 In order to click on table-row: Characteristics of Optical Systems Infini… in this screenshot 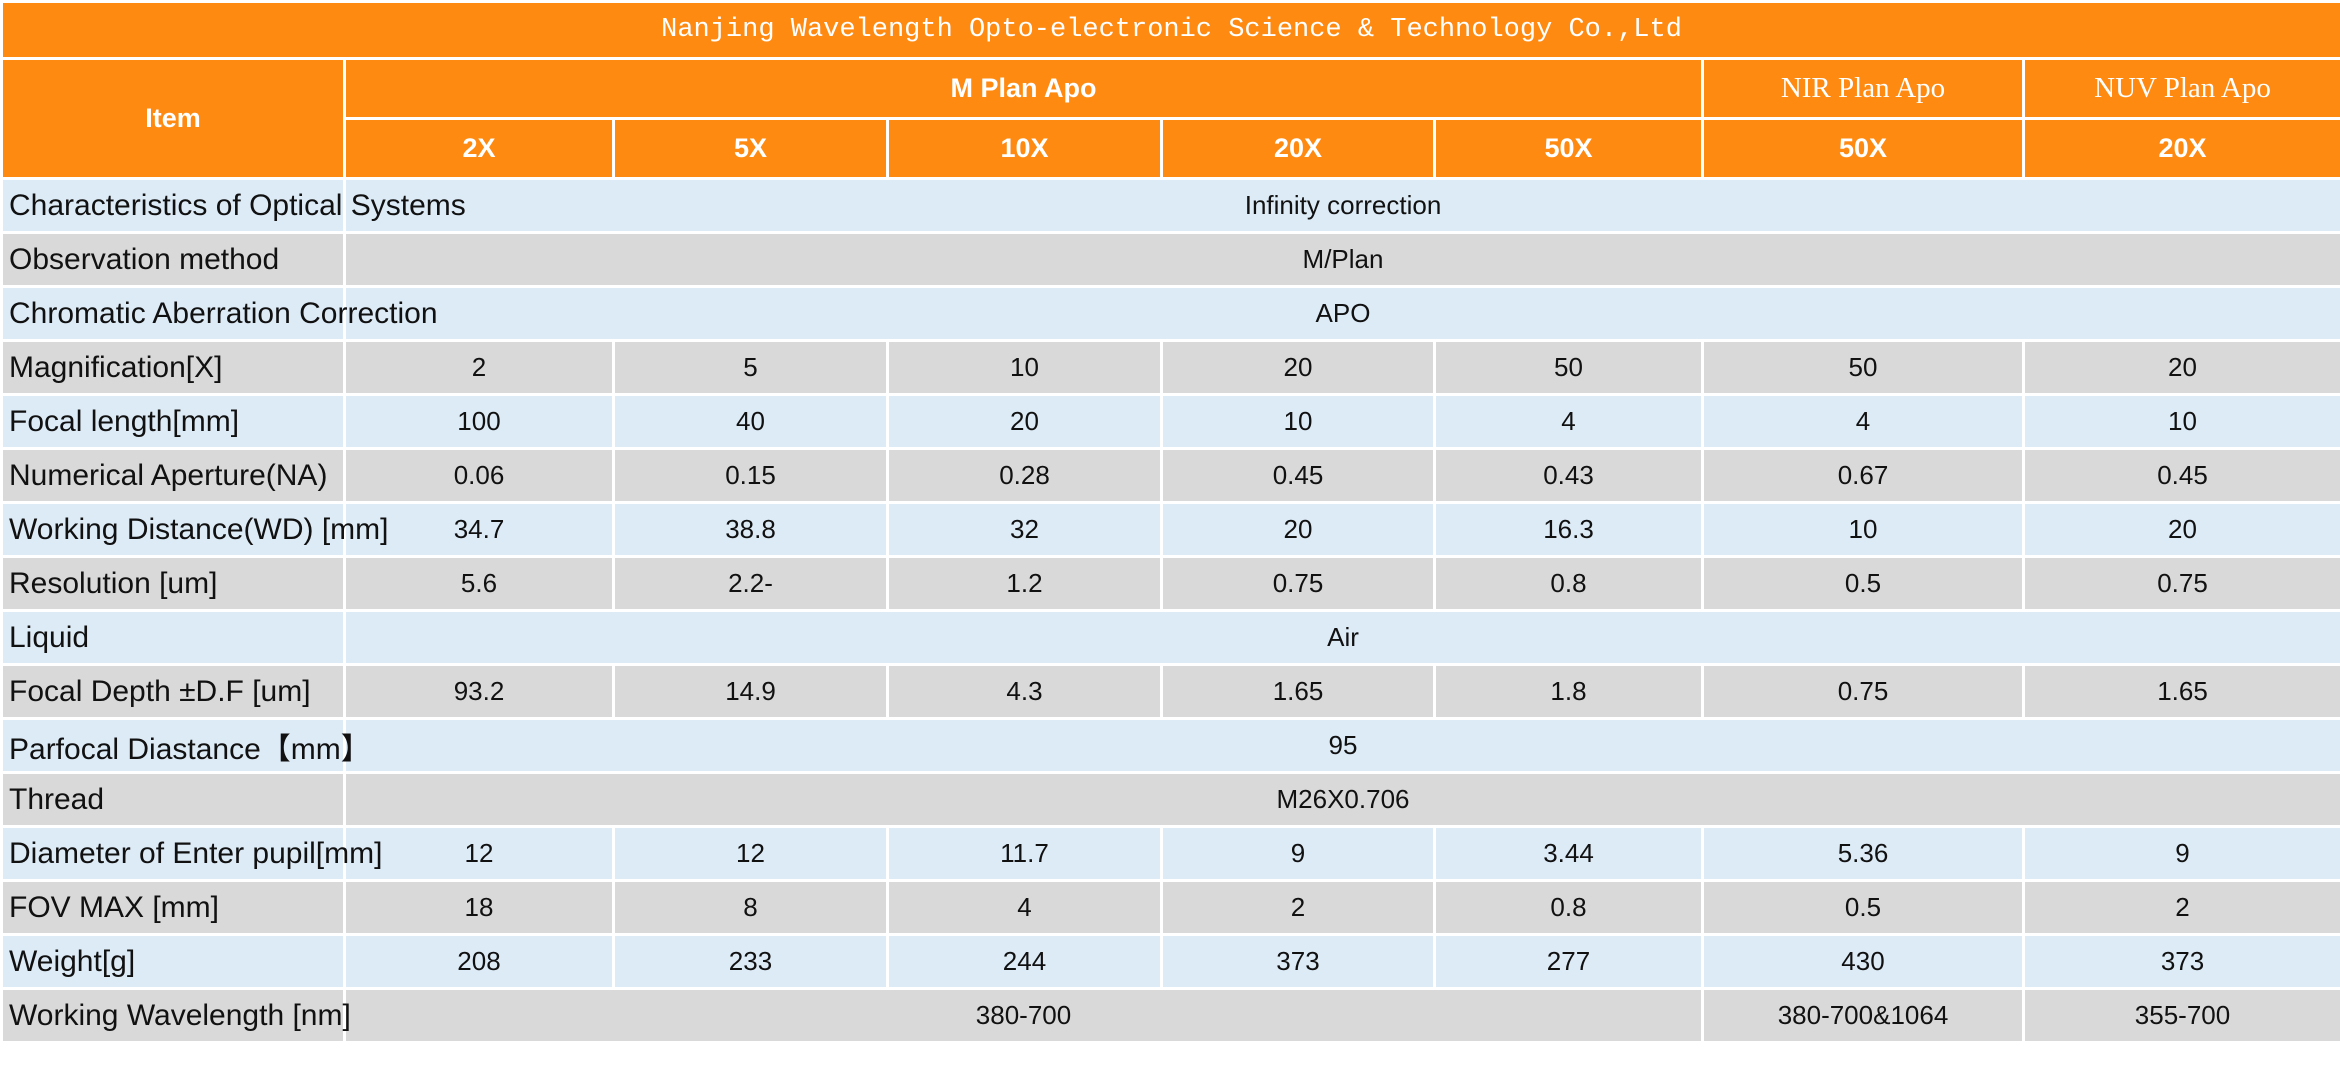, I will do `click(1170, 205)`.